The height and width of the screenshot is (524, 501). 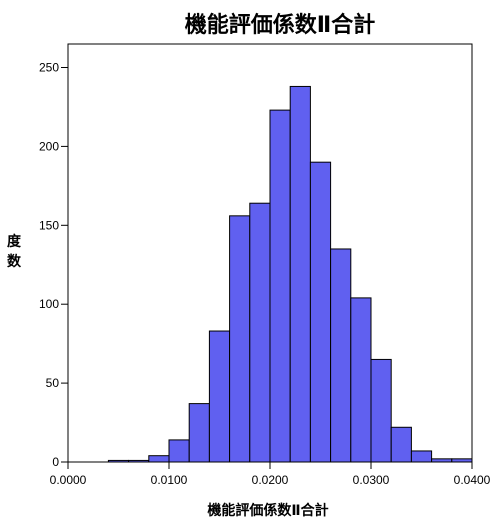 I want to click on x-axis-ticks: 0.0000 0.0100 0.0200 0.0300 0.0400, so click(x=270, y=474).